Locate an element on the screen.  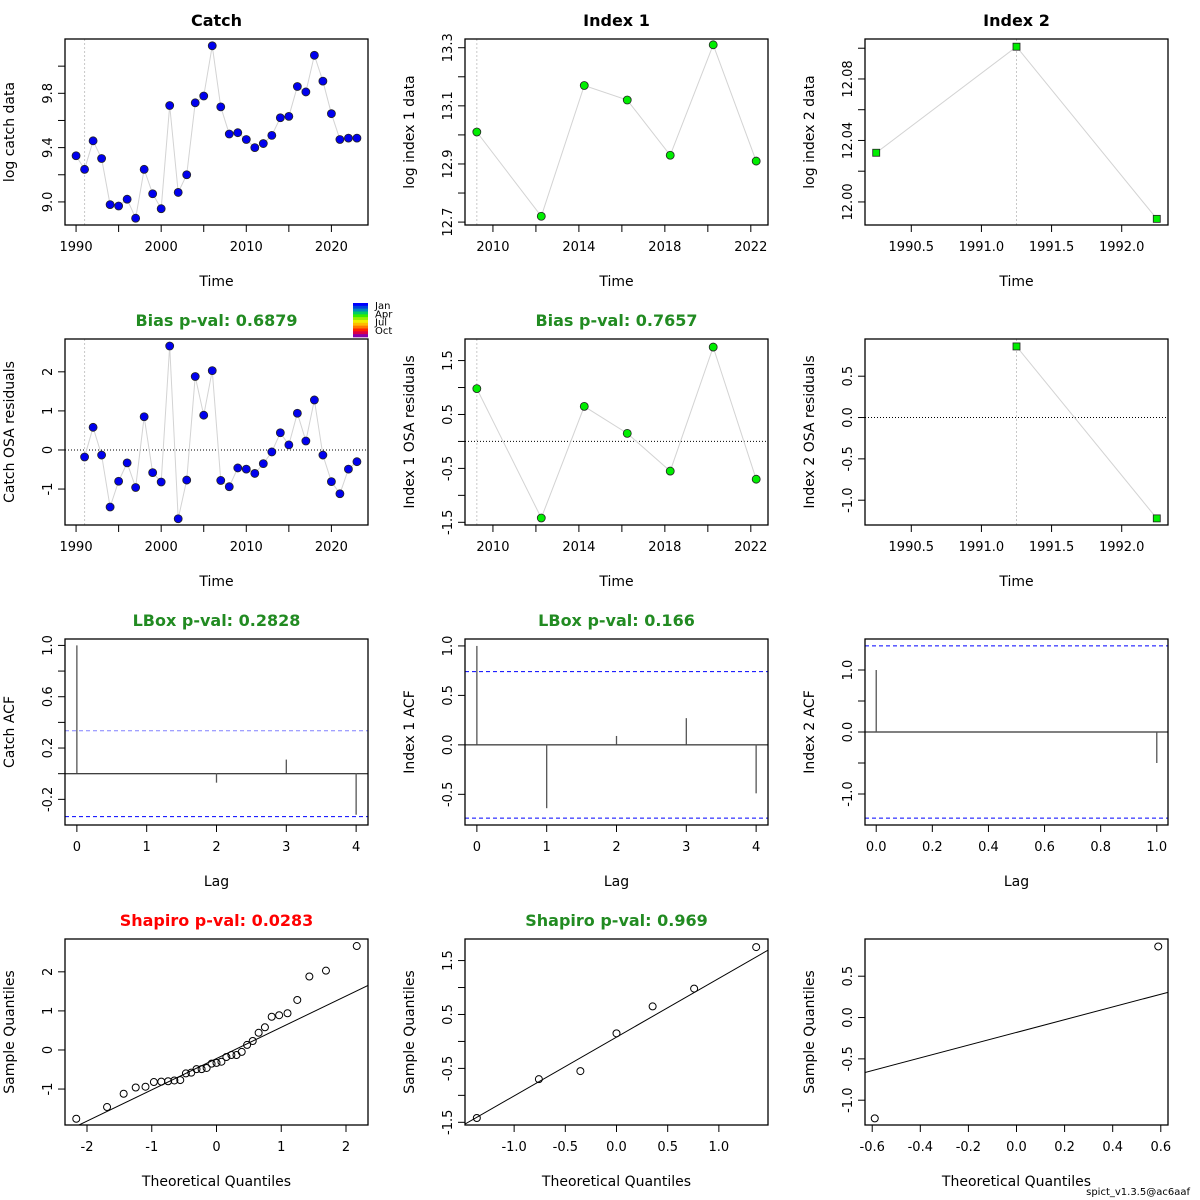
x-tick-label: 2022 is located at coordinates (750, 547).